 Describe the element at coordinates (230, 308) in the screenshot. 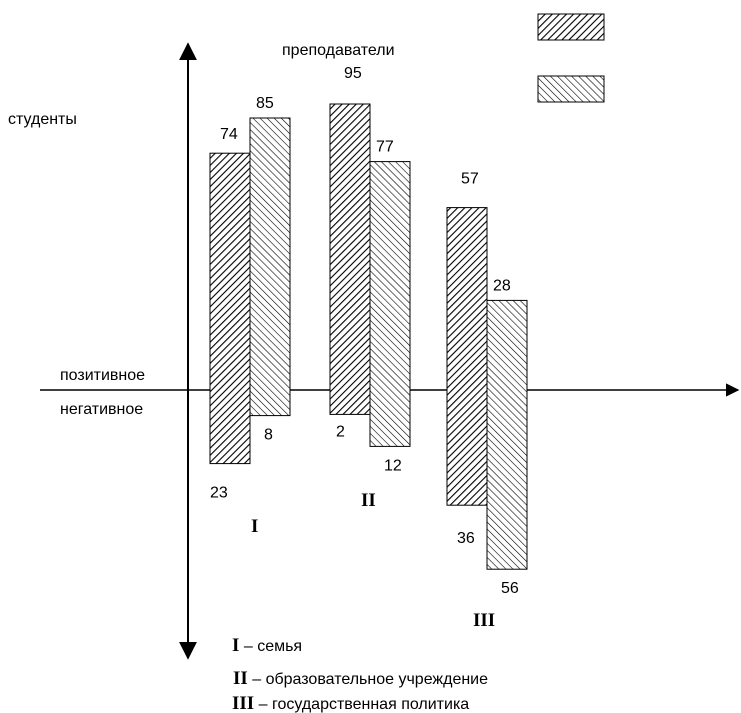

I see `bar-teachers-I` at that location.